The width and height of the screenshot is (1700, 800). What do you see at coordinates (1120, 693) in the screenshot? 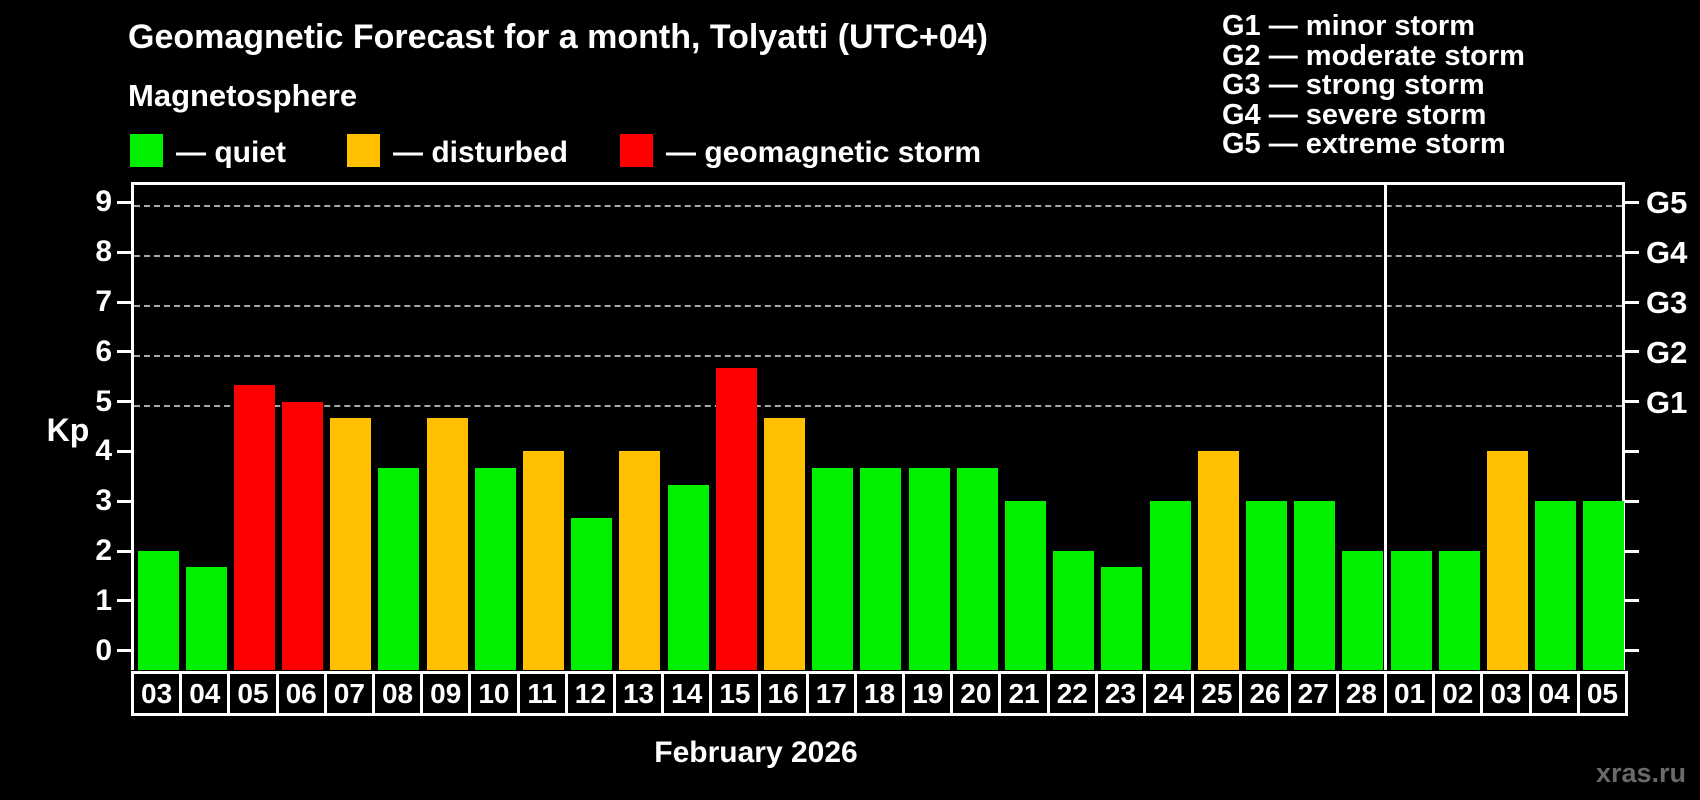
I see `day-label-feb-23: 23` at bounding box center [1120, 693].